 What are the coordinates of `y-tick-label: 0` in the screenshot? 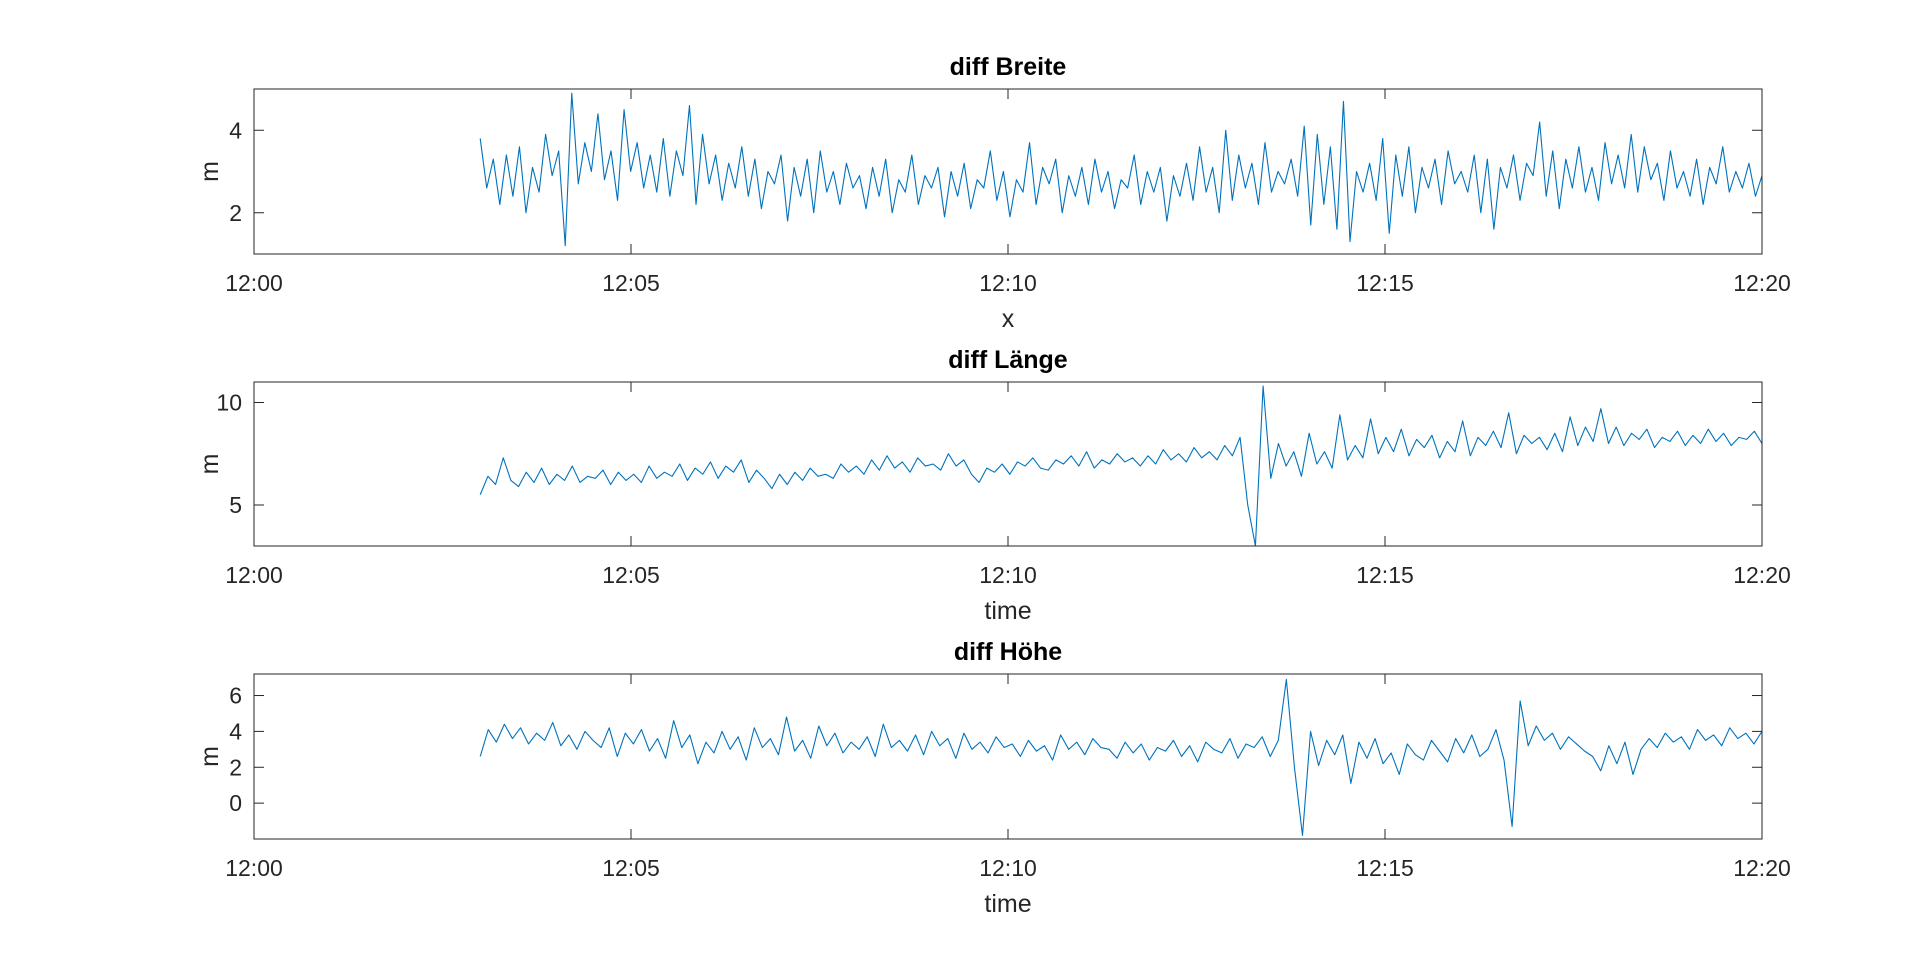 It's located at (235, 803).